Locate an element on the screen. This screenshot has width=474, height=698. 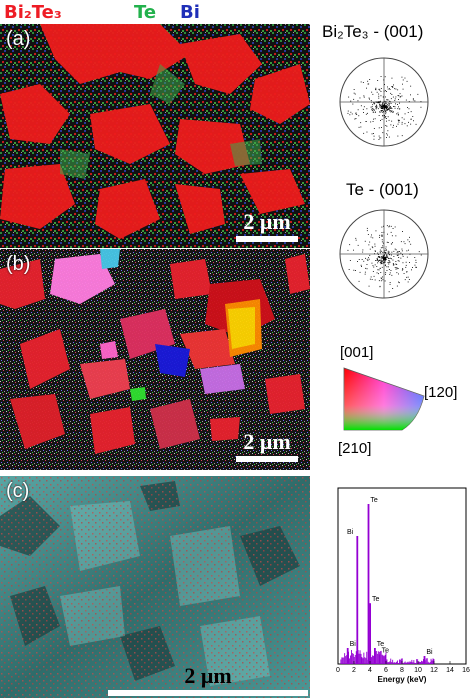
ipf-label-120: [120] is located at coordinates (441, 392).